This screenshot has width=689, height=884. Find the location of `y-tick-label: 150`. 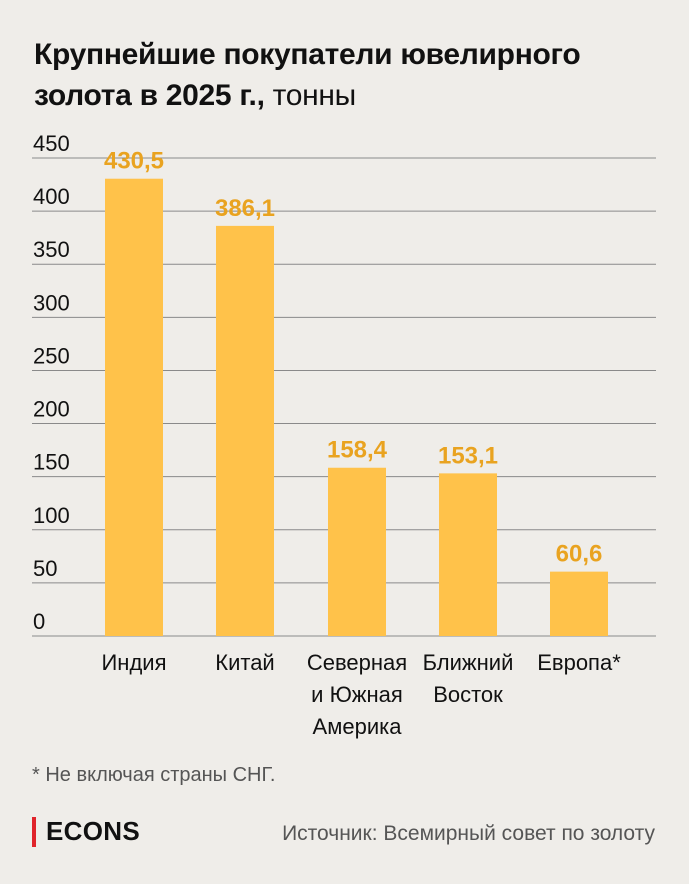

y-tick-label: 150 is located at coordinates (51, 462).